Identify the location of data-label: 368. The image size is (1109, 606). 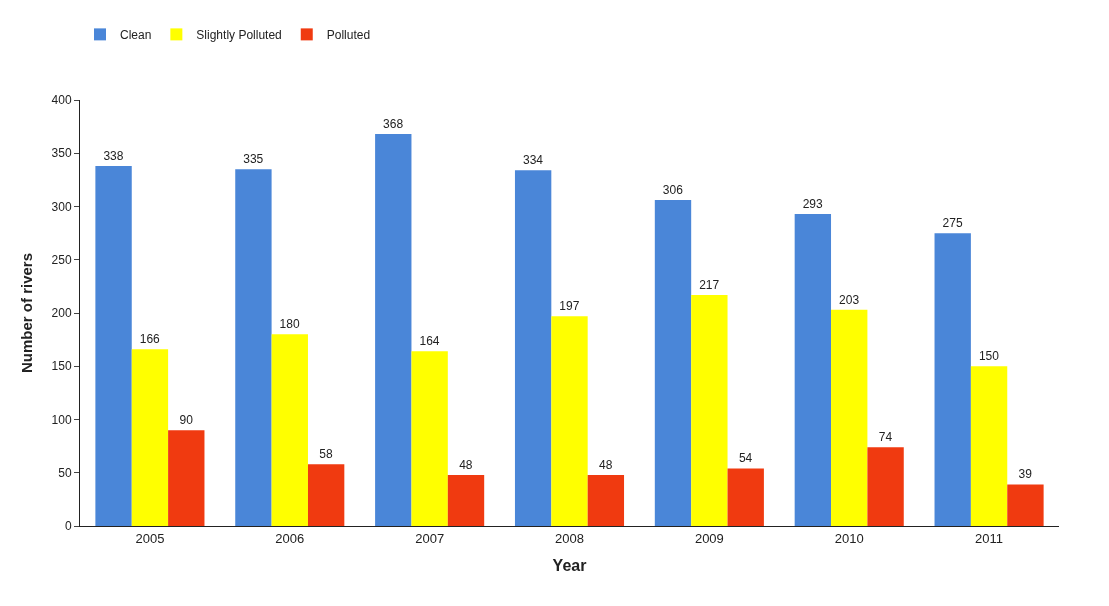
(393, 124).